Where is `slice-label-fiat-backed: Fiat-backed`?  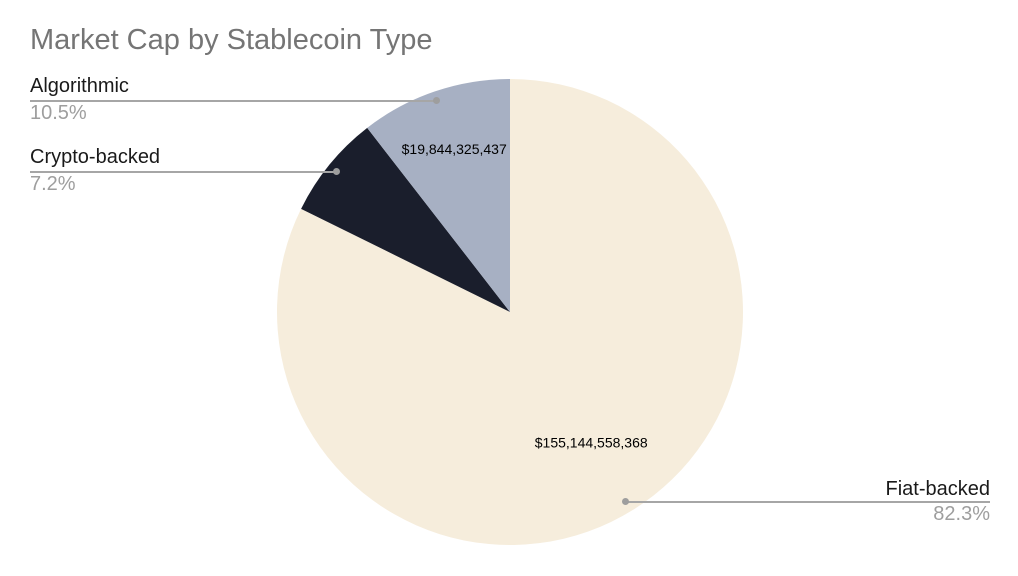 slice-label-fiat-backed: Fiat-backed is located at coordinates (938, 489).